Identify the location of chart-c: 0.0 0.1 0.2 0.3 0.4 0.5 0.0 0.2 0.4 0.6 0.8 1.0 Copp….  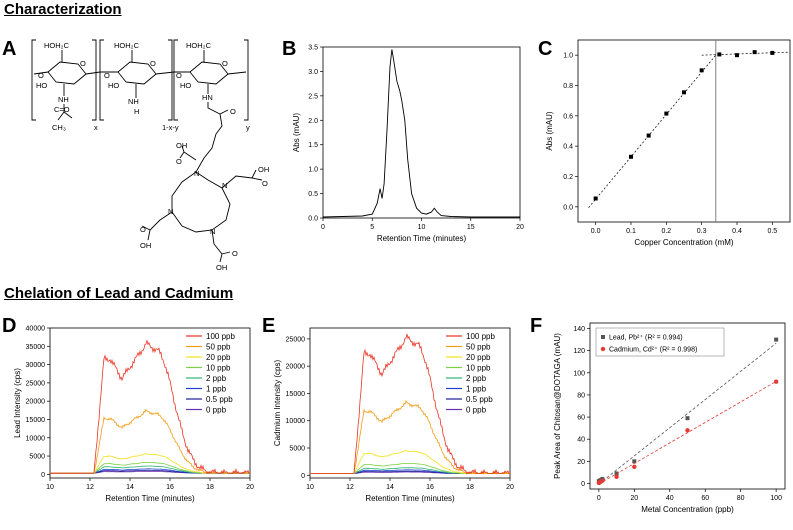
(668, 143).